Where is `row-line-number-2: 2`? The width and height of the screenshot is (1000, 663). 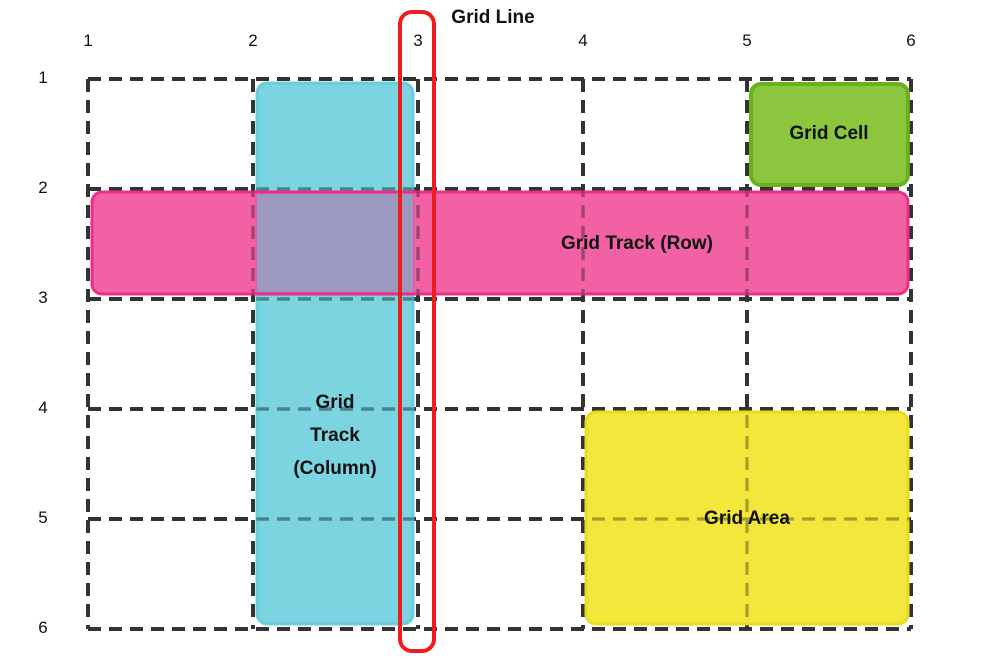
row-line-number-2: 2 is located at coordinates (42, 187).